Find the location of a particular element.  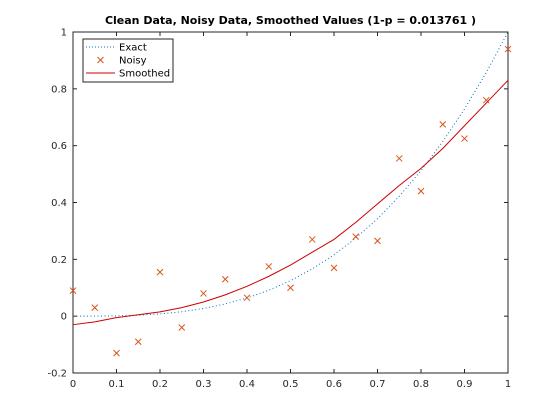

x-tick-label: 0.7 is located at coordinates (378, 384).